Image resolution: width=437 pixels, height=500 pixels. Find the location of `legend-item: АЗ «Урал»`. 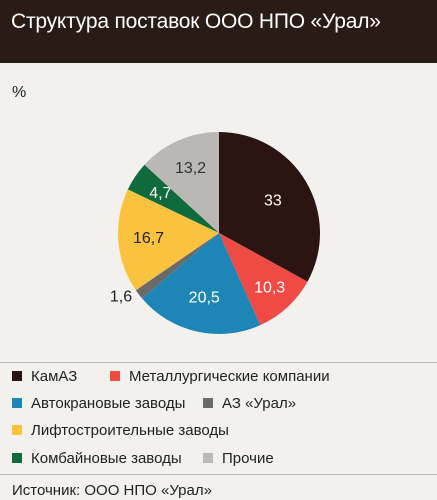

legend-item: АЗ «Урал» is located at coordinates (249, 403).